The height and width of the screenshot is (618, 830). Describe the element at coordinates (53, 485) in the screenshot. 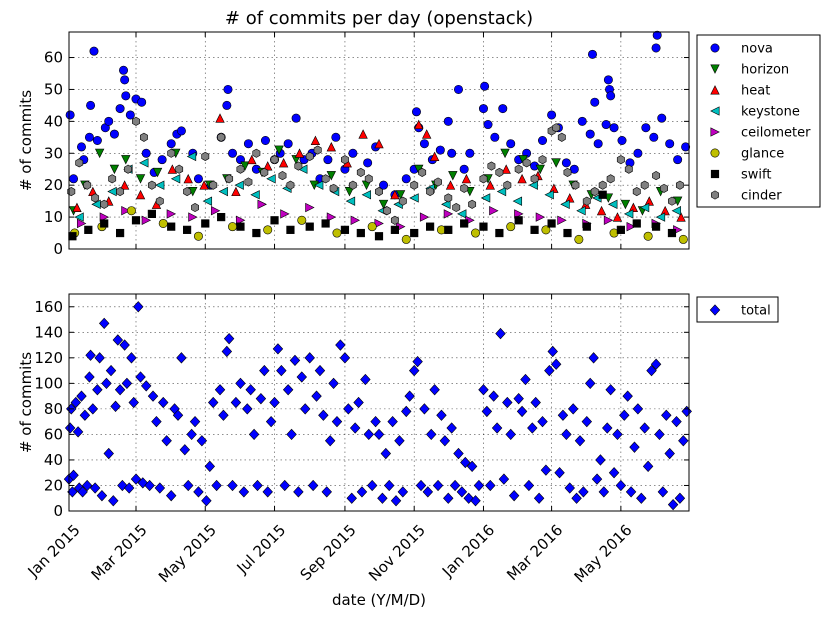

I see `bottom-y-tick-label: 20` at that location.